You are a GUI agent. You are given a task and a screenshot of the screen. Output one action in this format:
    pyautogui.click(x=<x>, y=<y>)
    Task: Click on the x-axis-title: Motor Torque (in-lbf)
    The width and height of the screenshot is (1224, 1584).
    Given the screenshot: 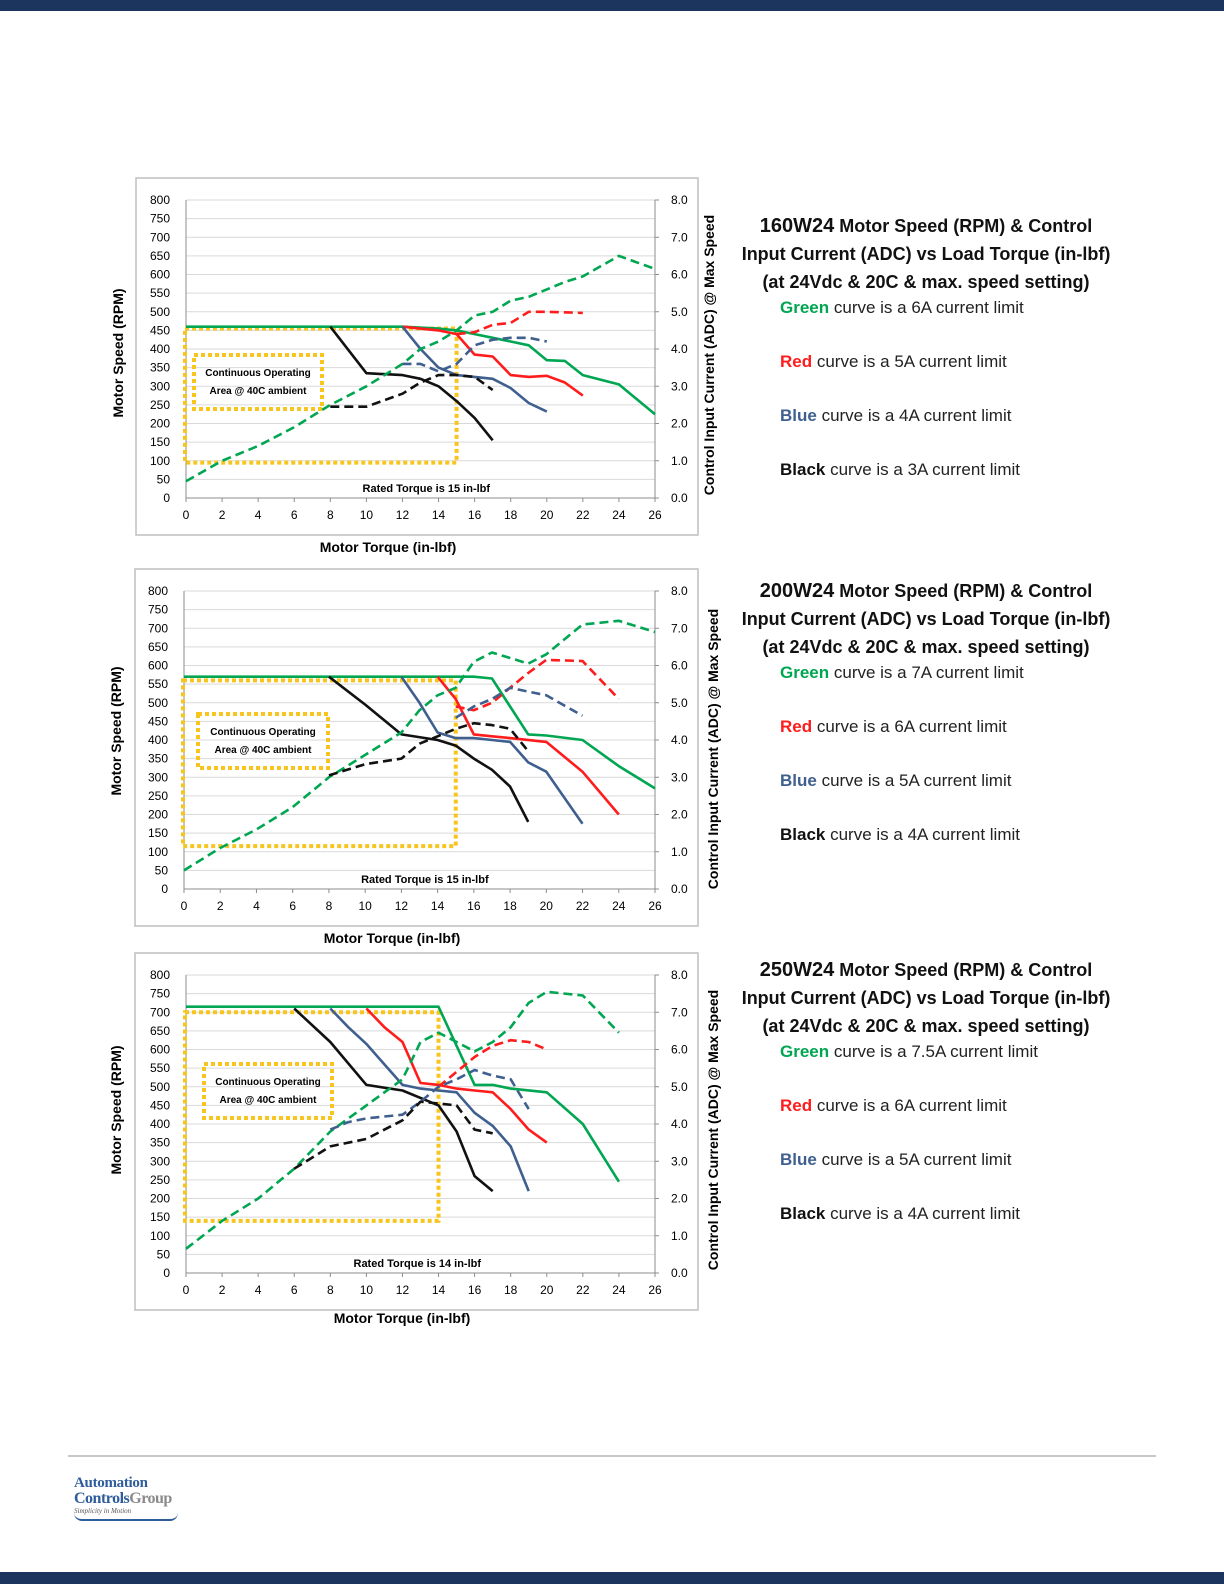 What is the action you would take?
    pyautogui.click(x=402, y=1318)
    